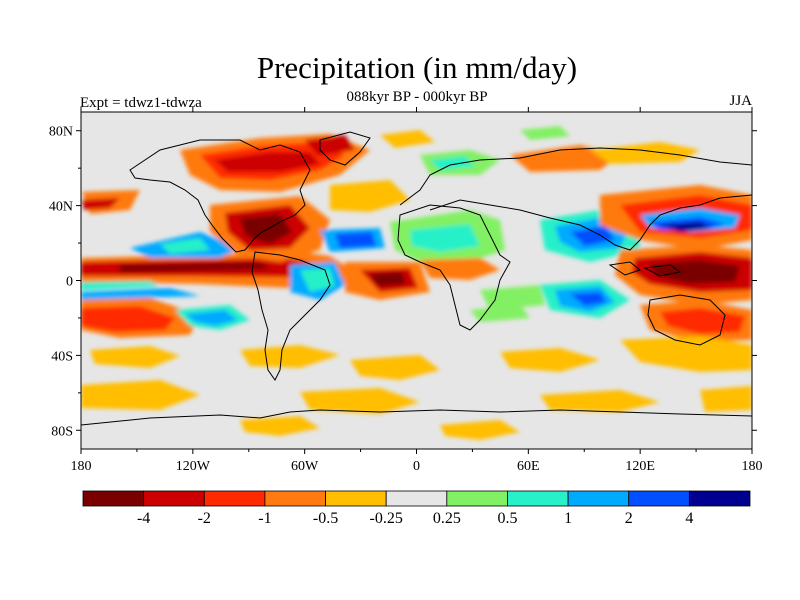 This screenshot has width=800, height=600. Describe the element at coordinates (528, 466) in the screenshot. I see `lon-tick-label: 60E` at that location.